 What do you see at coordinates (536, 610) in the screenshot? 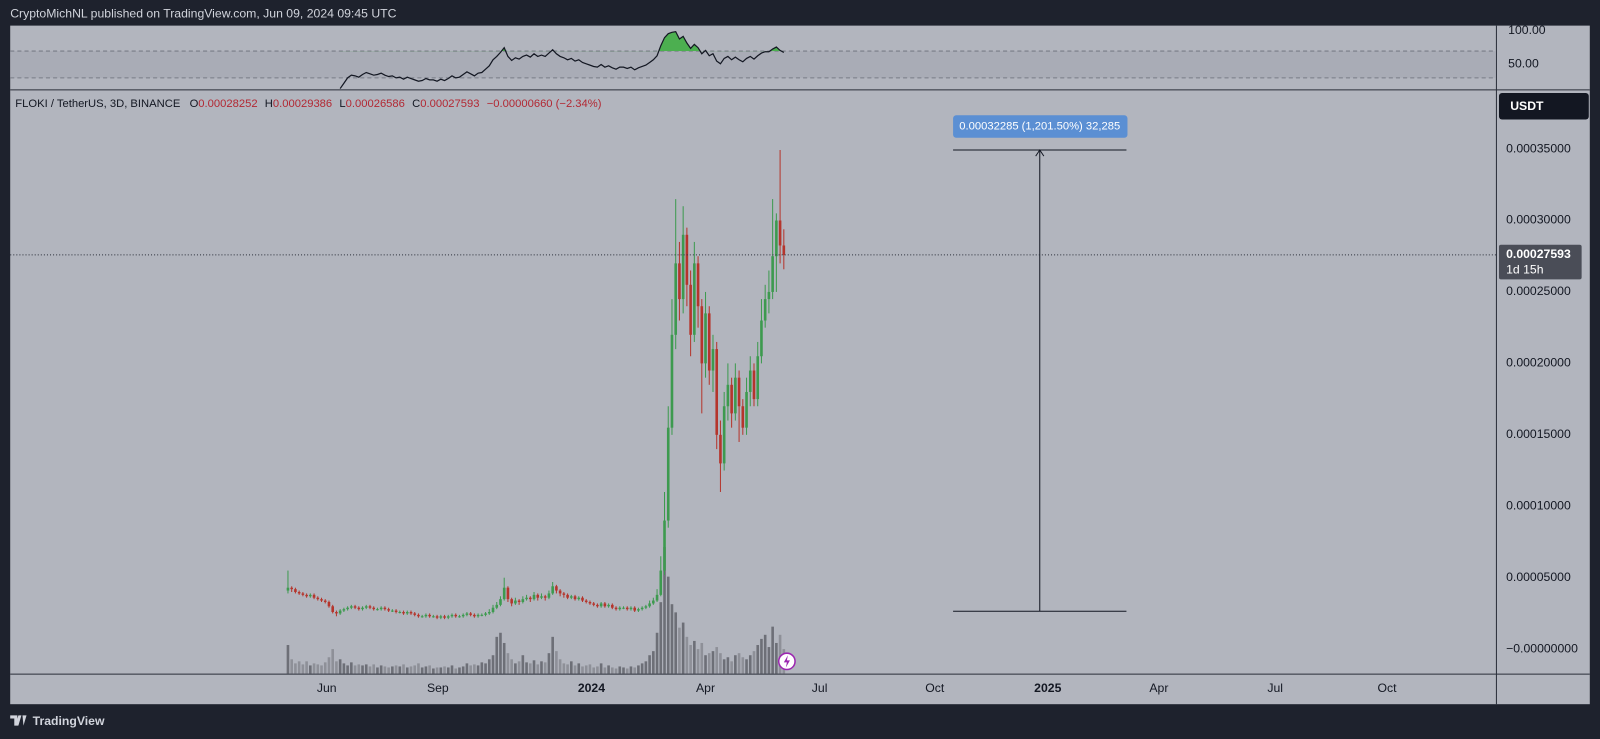
I see `volume-layer` at bounding box center [536, 610].